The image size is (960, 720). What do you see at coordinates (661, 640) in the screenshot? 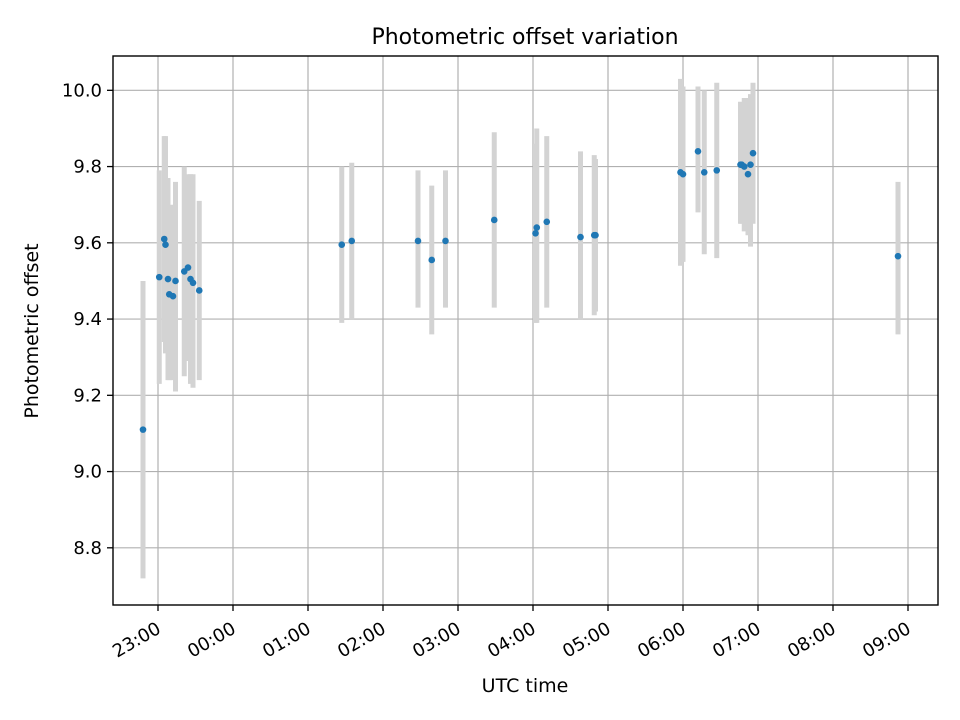
I see `x-tick-label: 06:00` at bounding box center [661, 640].